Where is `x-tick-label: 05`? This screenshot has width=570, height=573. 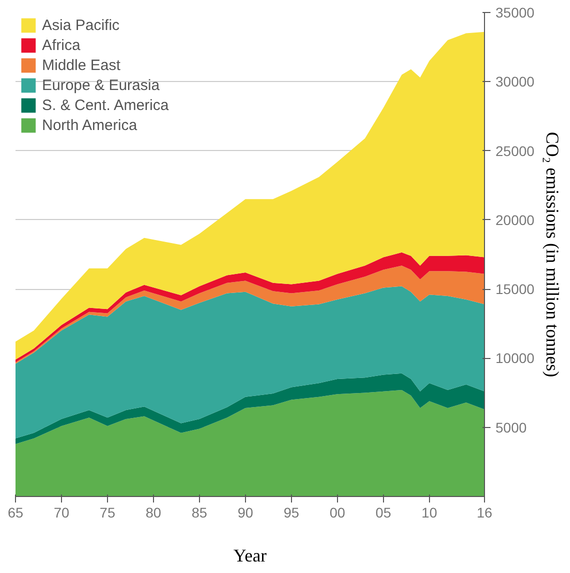 x-tick-label: 05 is located at coordinates (384, 512).